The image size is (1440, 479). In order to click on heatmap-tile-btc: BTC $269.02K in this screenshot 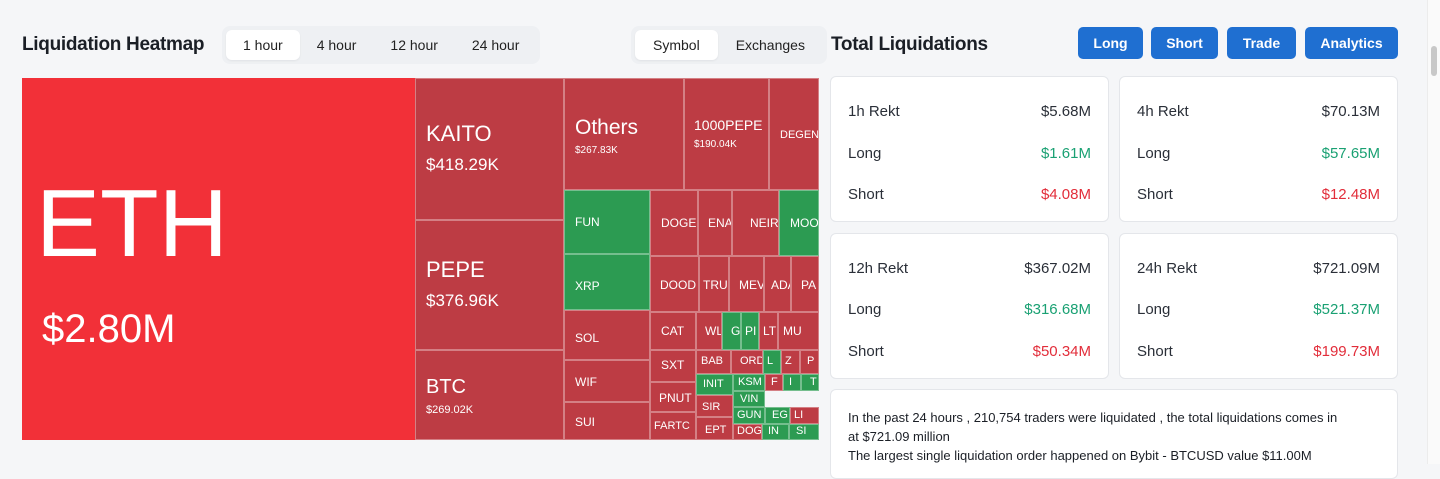, I will do `click(489, 395)`.